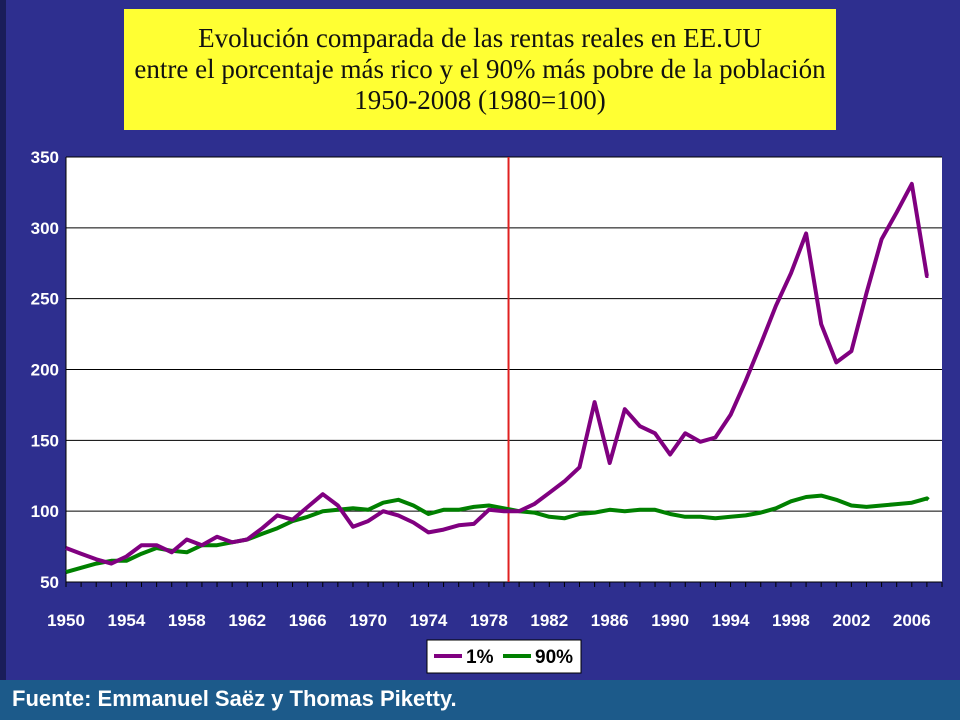 The height and width of the screenshot is (720, 960). Describe the element at coordinates (549, 620) in the screenshot. I see `x-tick-label: 1982` at that location.